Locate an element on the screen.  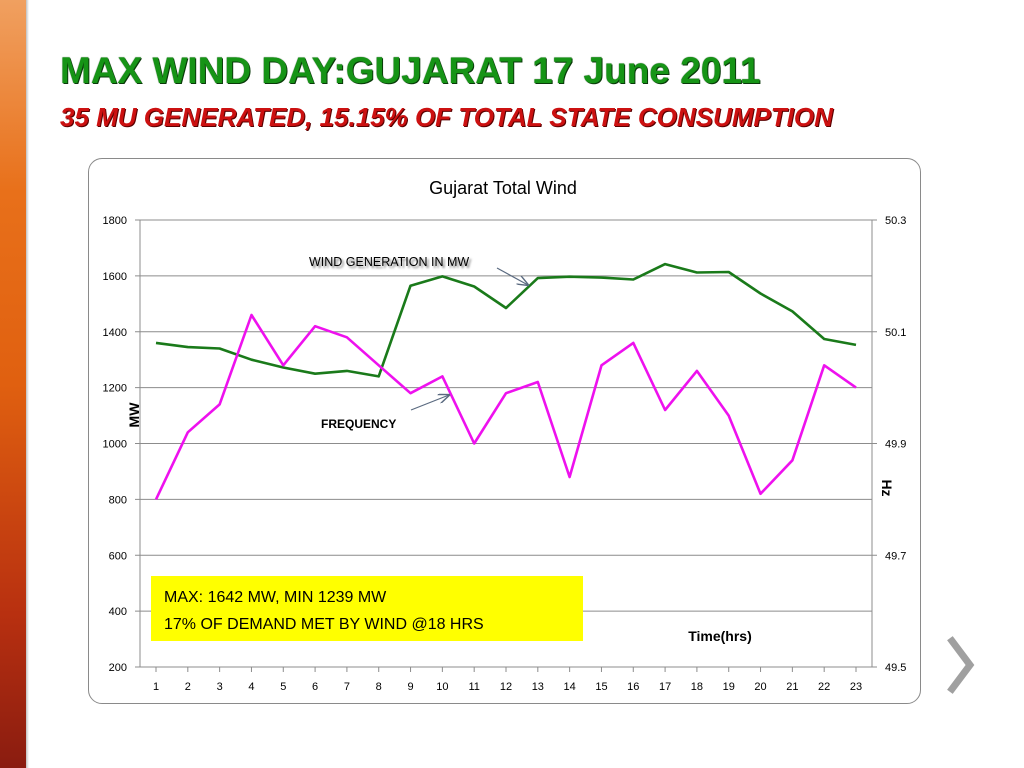
left-axis-ticks: 200 400 600 800 1000 1200 1400 1600 1800 is located at coordinates (121, 444).